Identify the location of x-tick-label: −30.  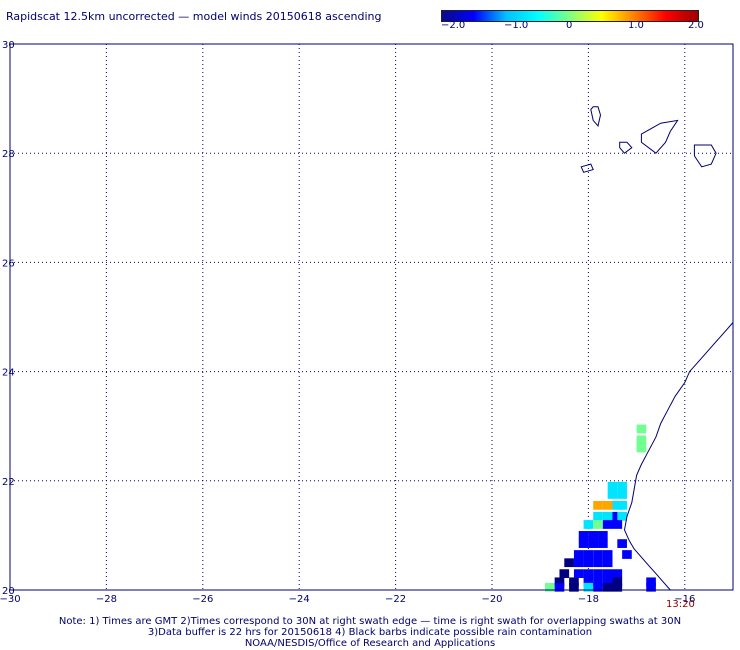
(10, 599).